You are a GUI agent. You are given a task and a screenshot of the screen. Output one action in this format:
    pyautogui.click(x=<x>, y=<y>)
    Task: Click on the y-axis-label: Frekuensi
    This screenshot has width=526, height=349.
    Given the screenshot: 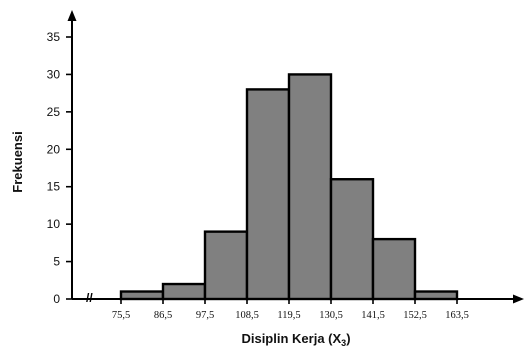 What is the action you would take?
    pyautogui.click(x=17, y=161)
    